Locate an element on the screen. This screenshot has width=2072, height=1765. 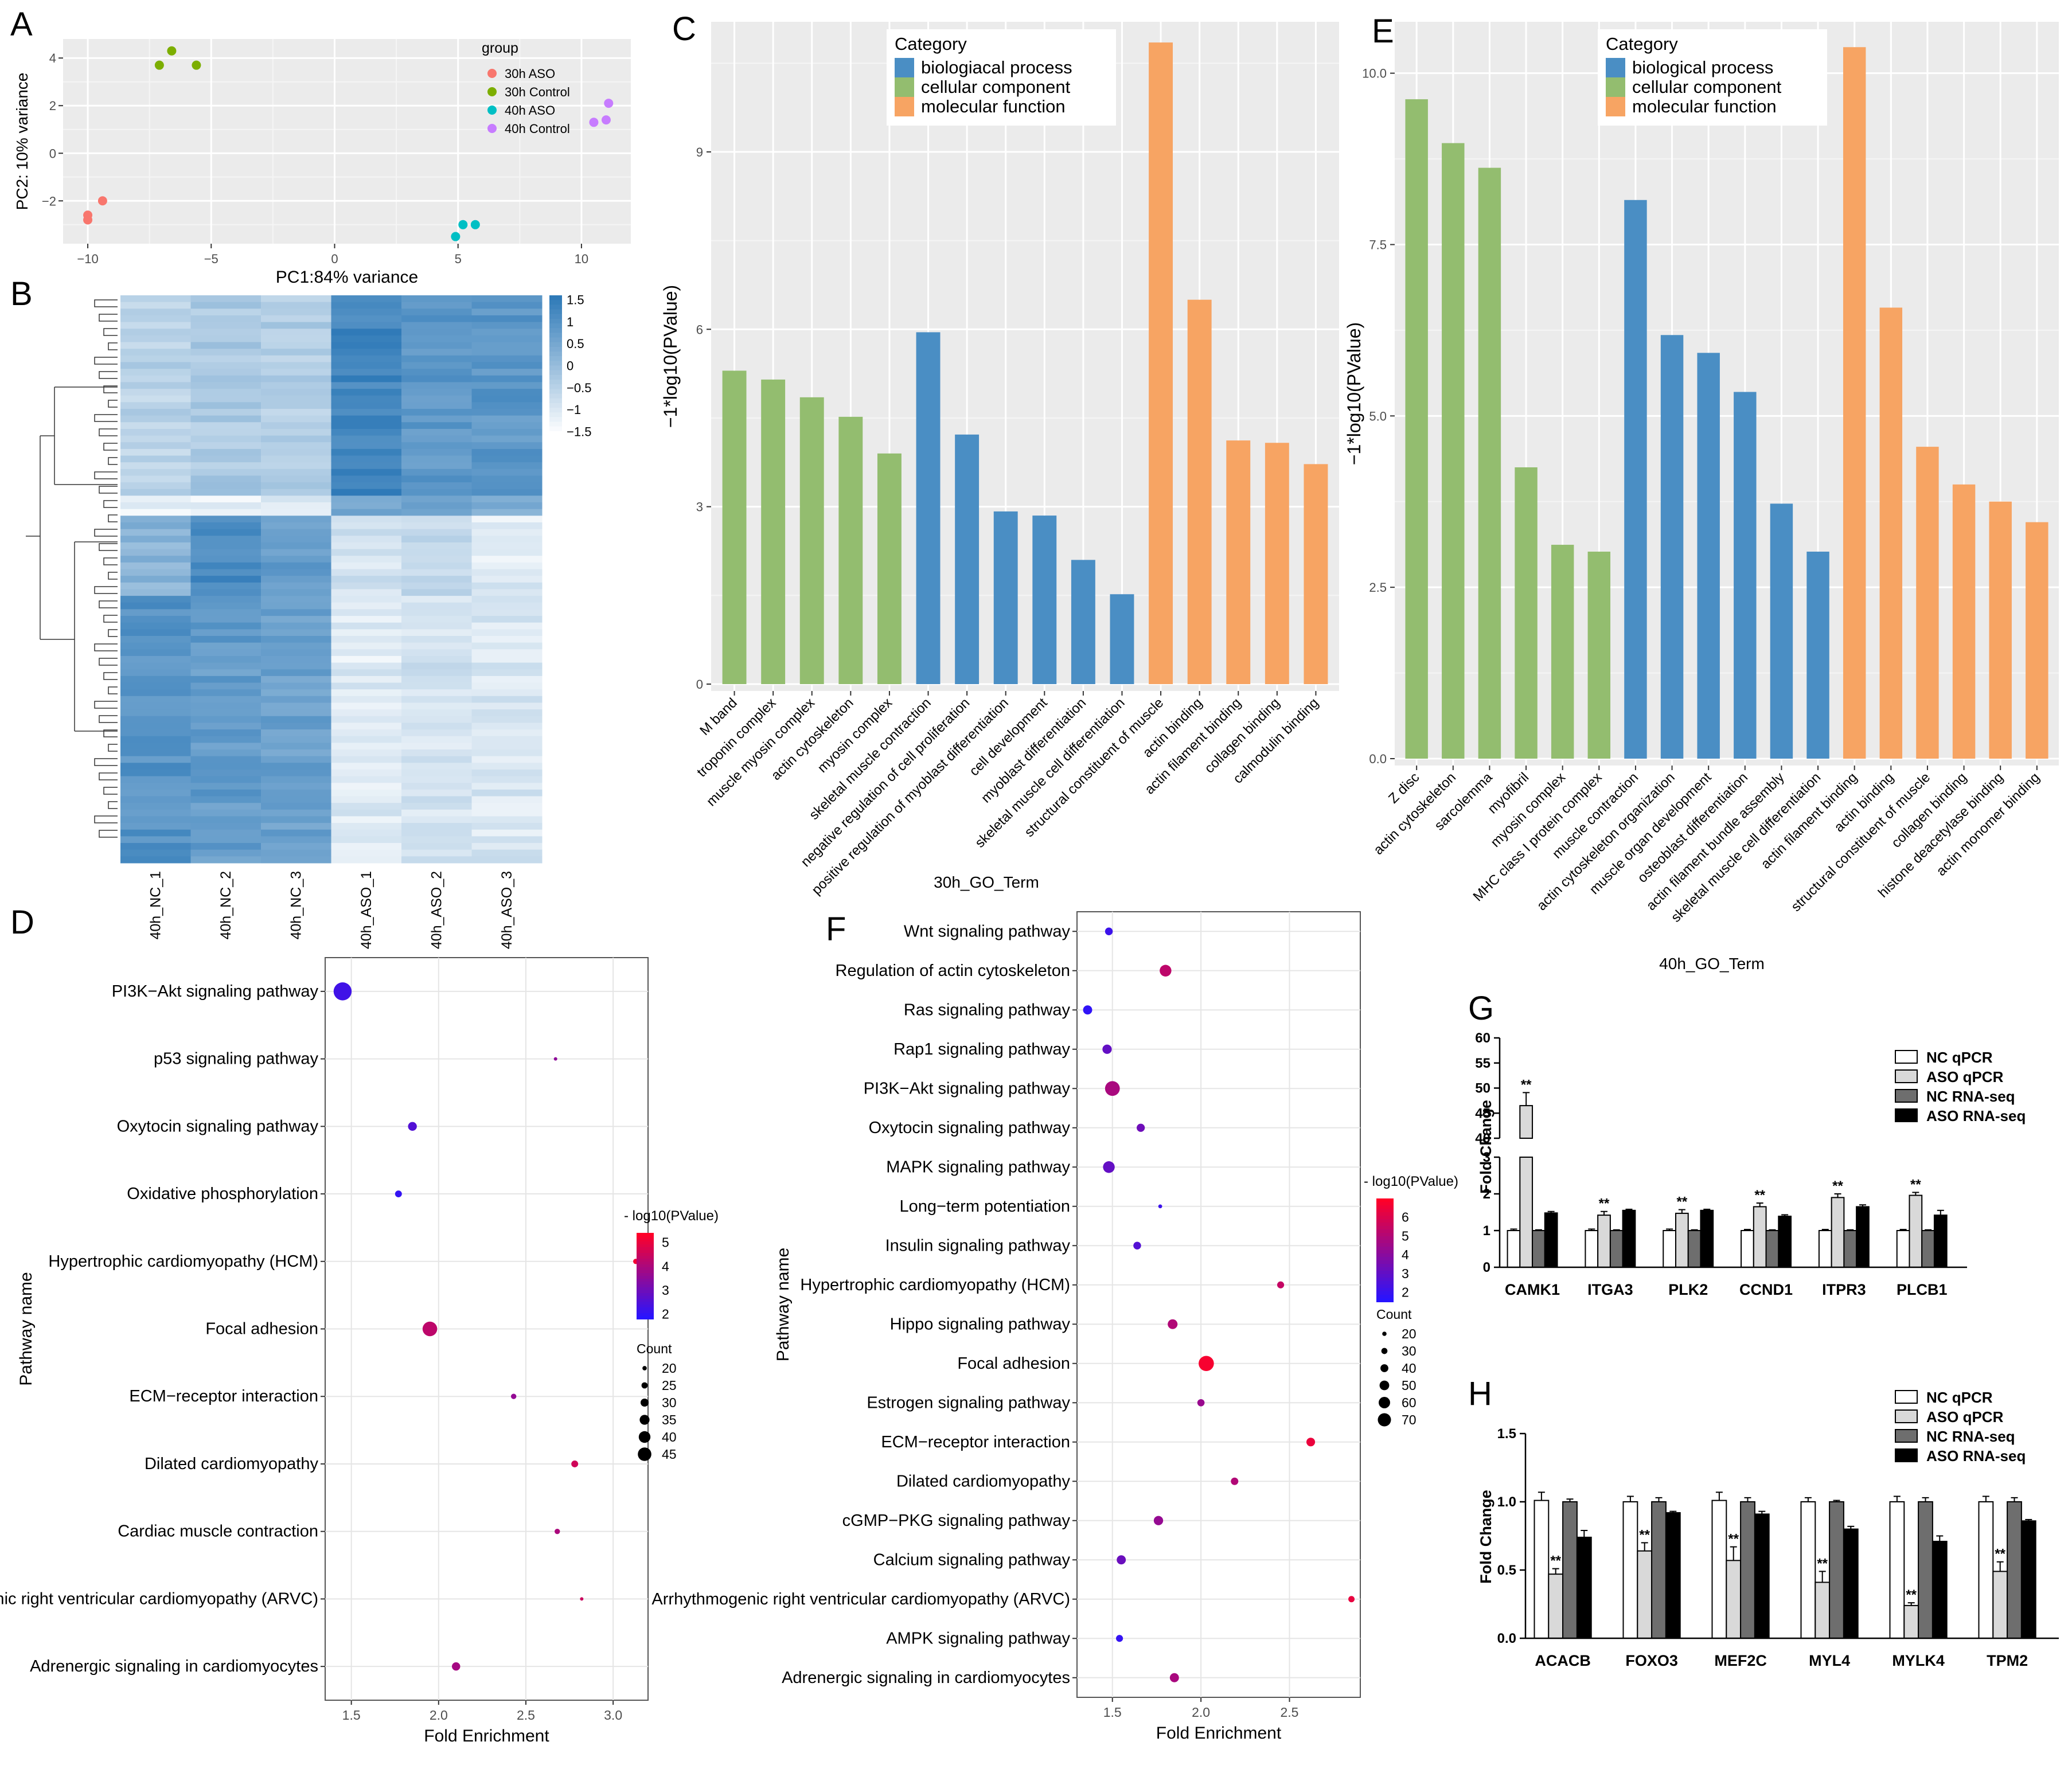
legend-swatch is located at coordinates (1616, 107).